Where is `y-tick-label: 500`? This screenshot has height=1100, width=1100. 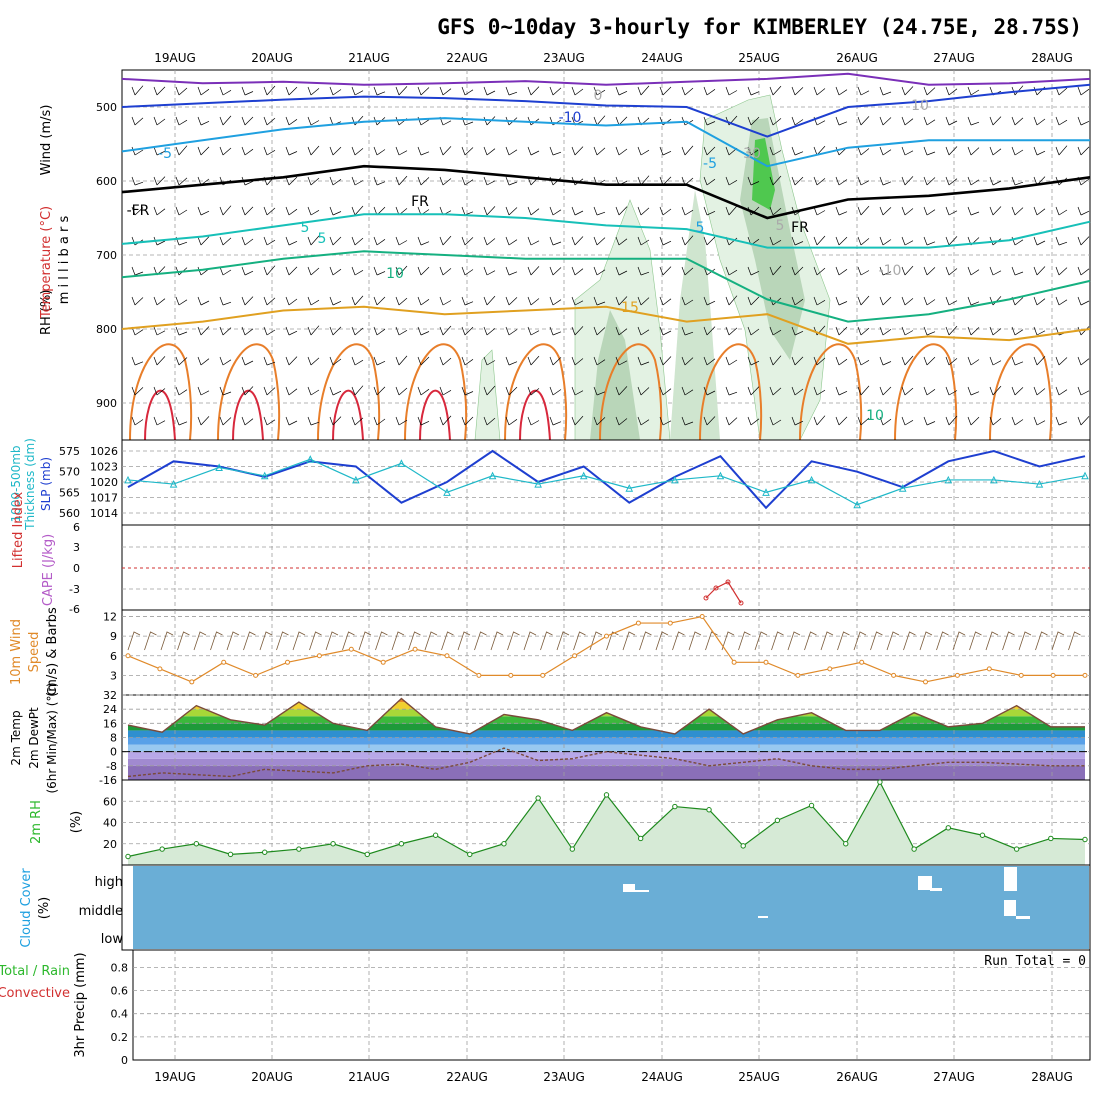 y-tick-label: 500 is located at coordinates (106, 107).